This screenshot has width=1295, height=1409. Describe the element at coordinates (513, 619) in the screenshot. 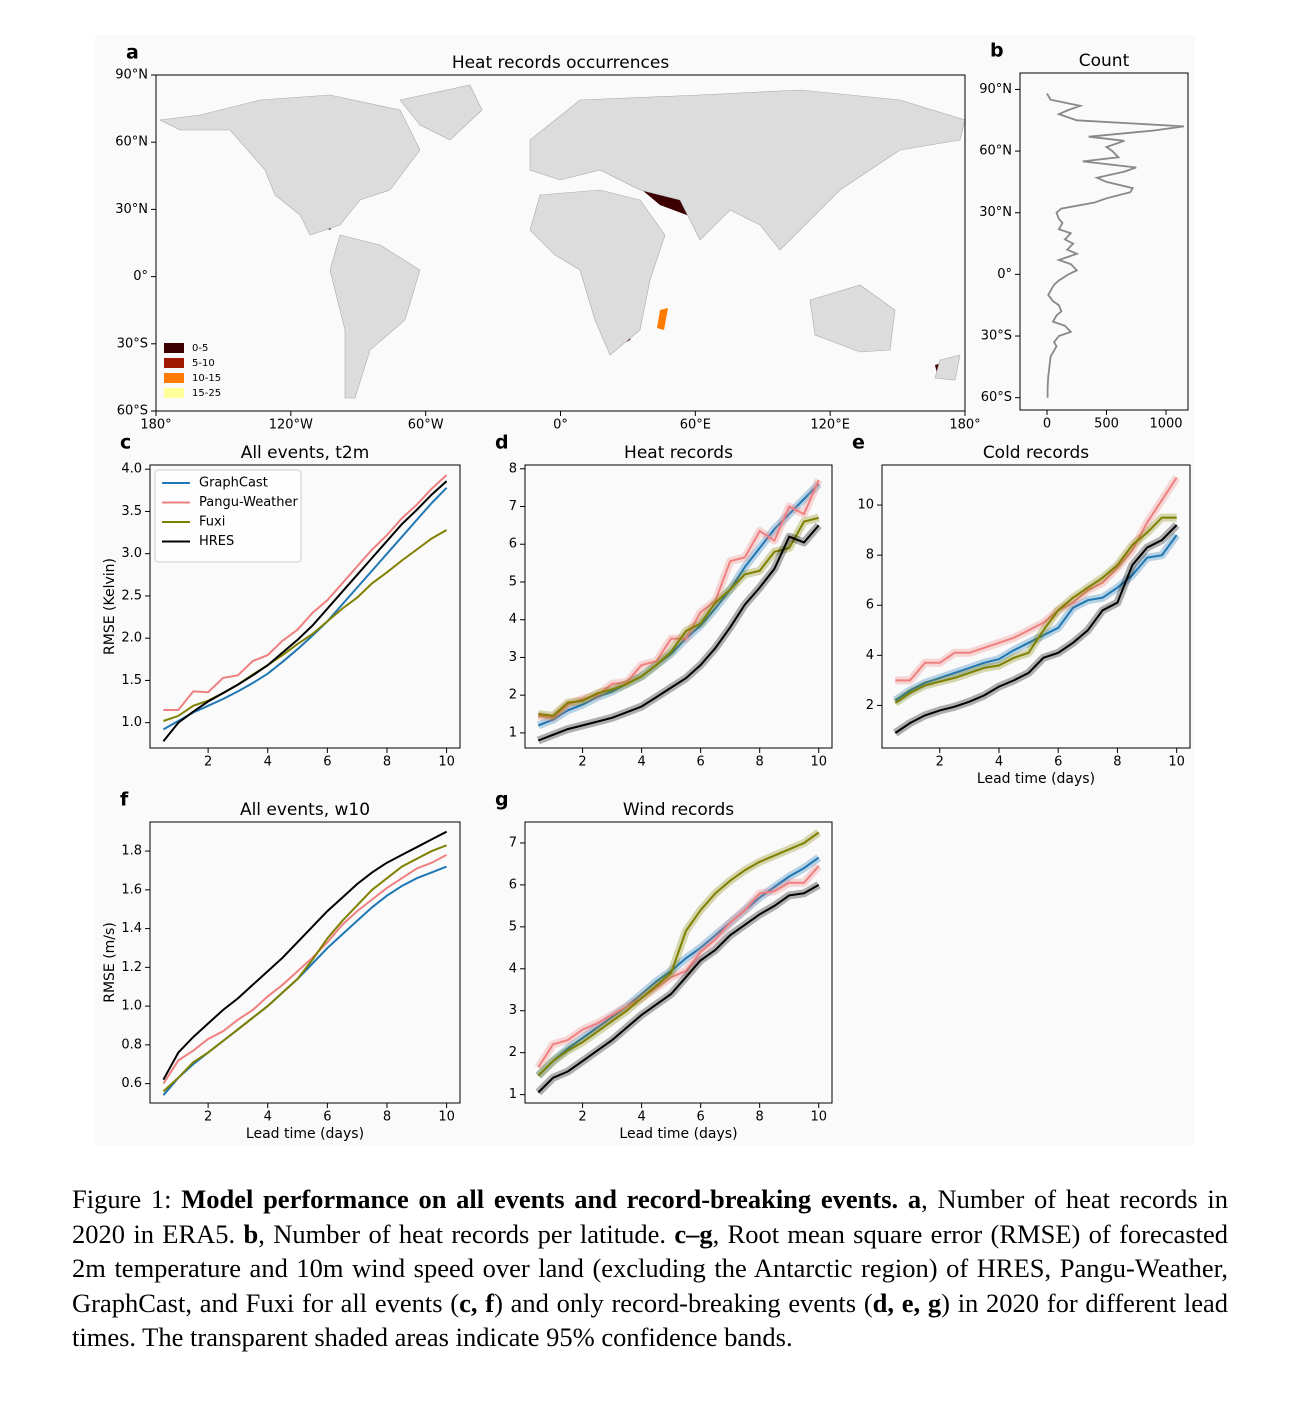

I see `y-tick-label: 4` at that location.